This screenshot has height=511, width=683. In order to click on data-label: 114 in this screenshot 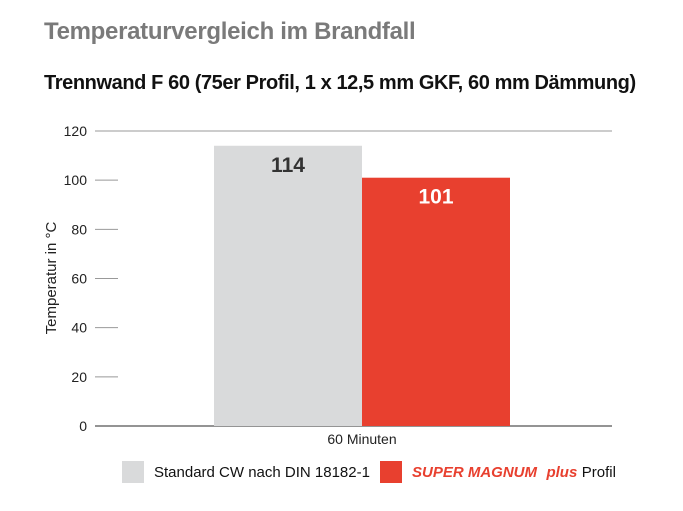, I will do `click(288, 165)`.